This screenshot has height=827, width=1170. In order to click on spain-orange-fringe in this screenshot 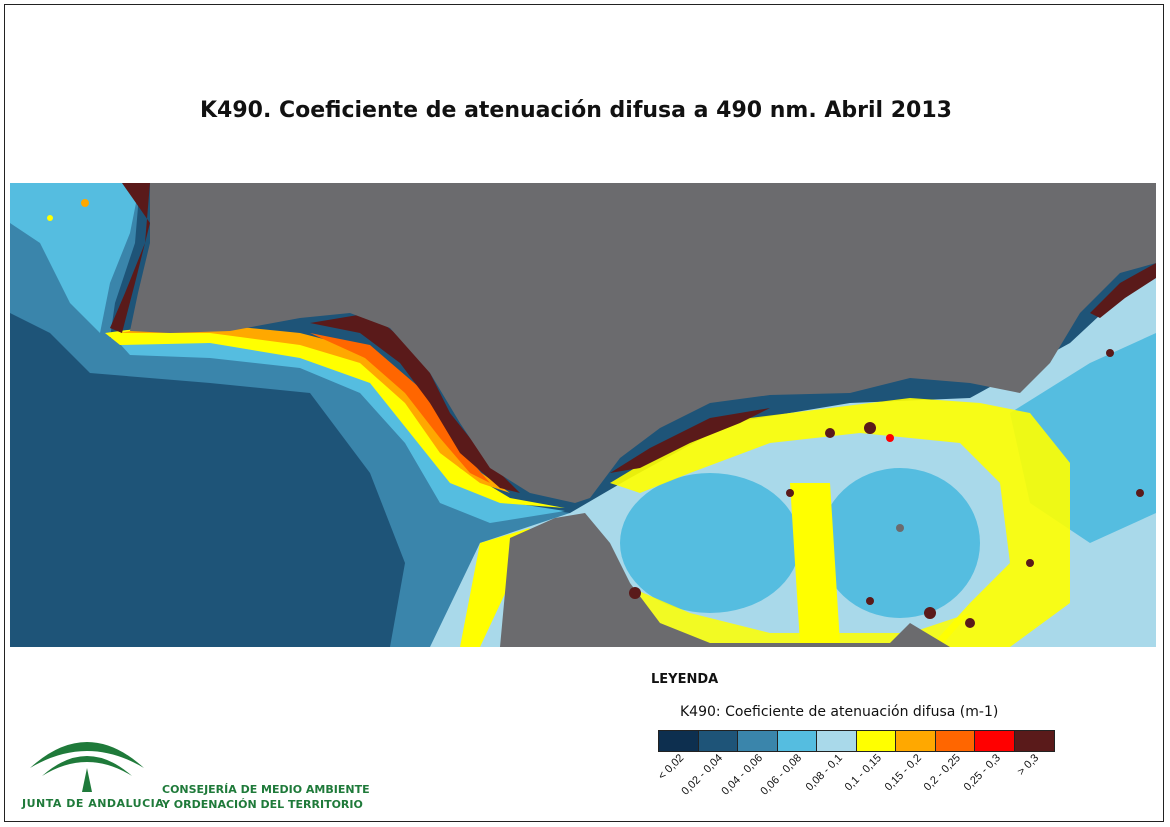, I will do `click(315, 407)`.